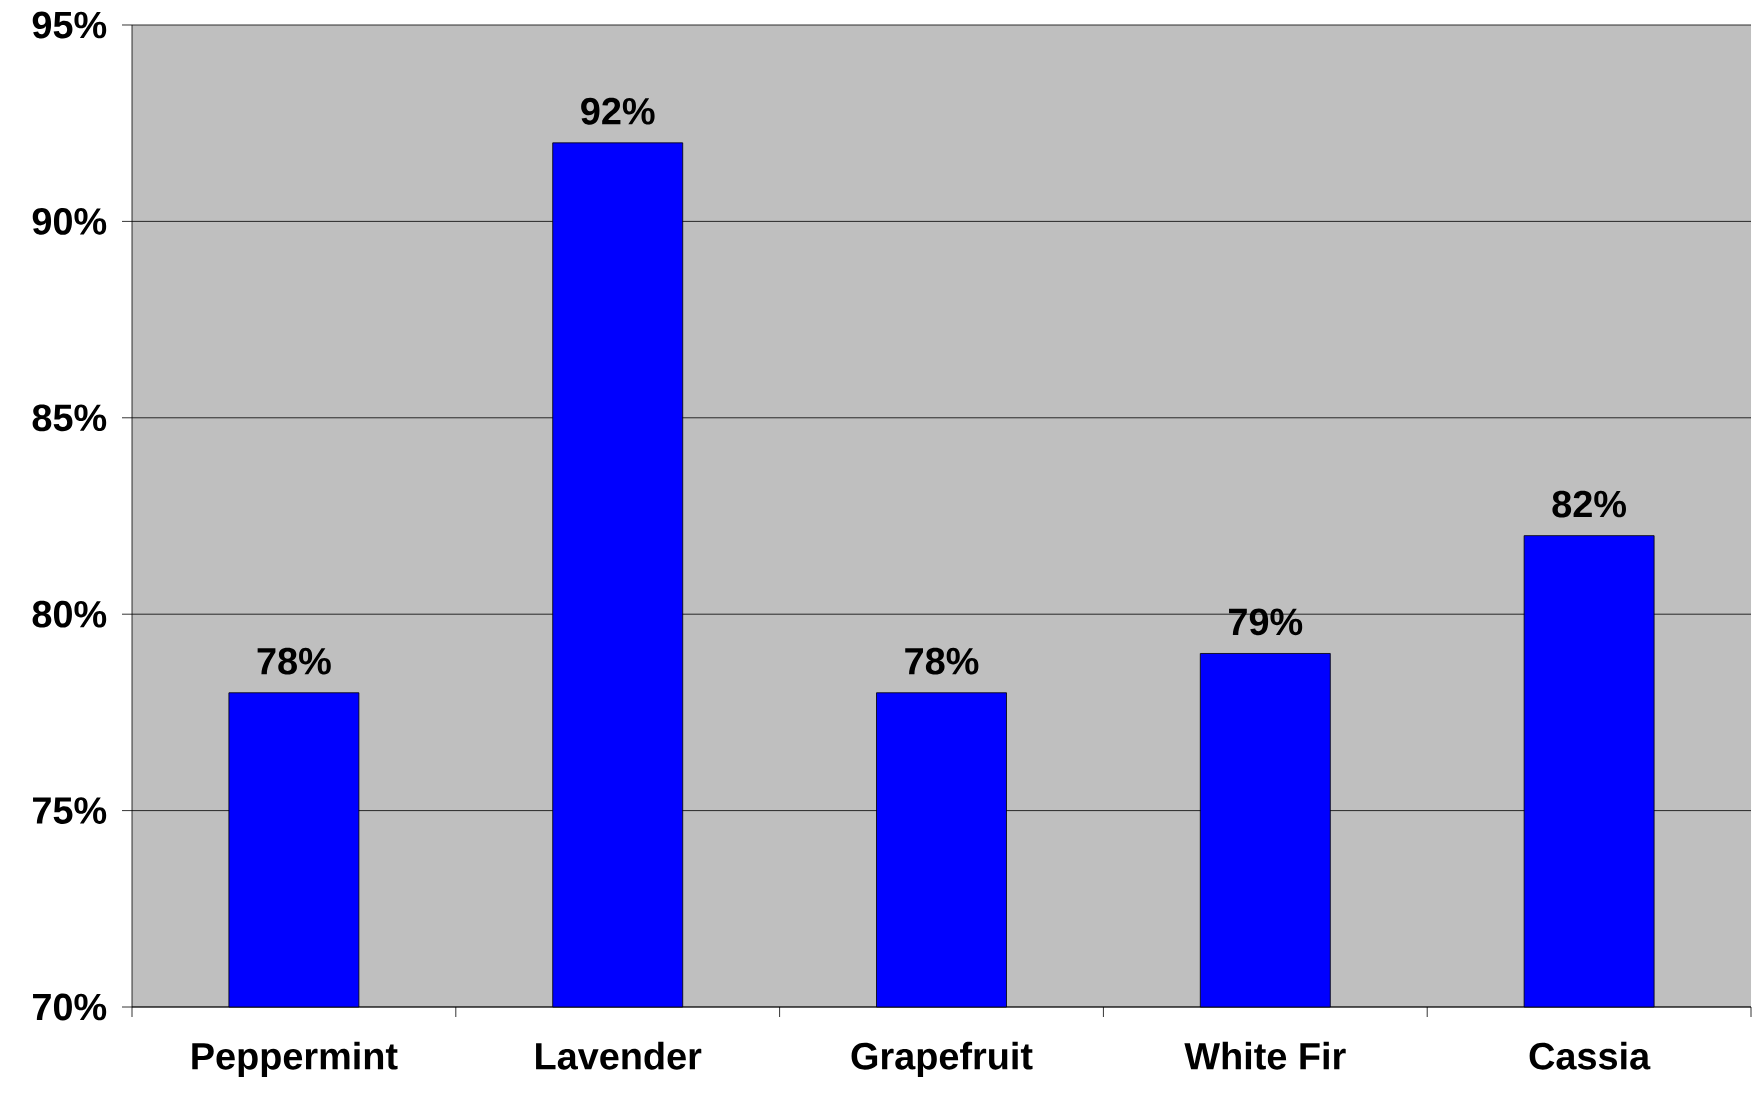 This screenshot has height=1096, width=1760. What do you see at coordinates (69, 614) in the screenshot?
I see `y-tick-label: 80%` at bounding box center [69, 614].